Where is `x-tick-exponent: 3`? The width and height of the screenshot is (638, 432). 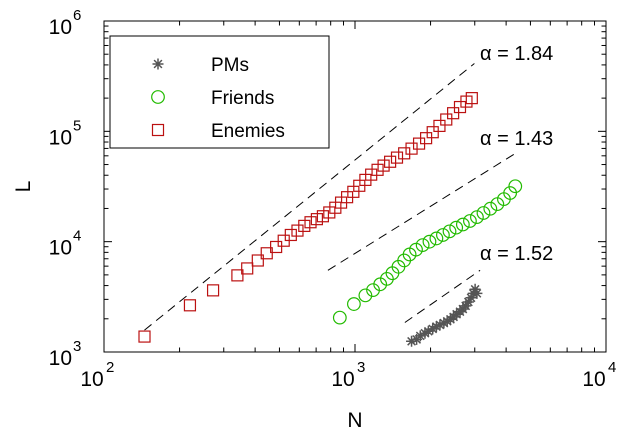 x-tick-exponent: 3 is located at coordinates (361, 367).